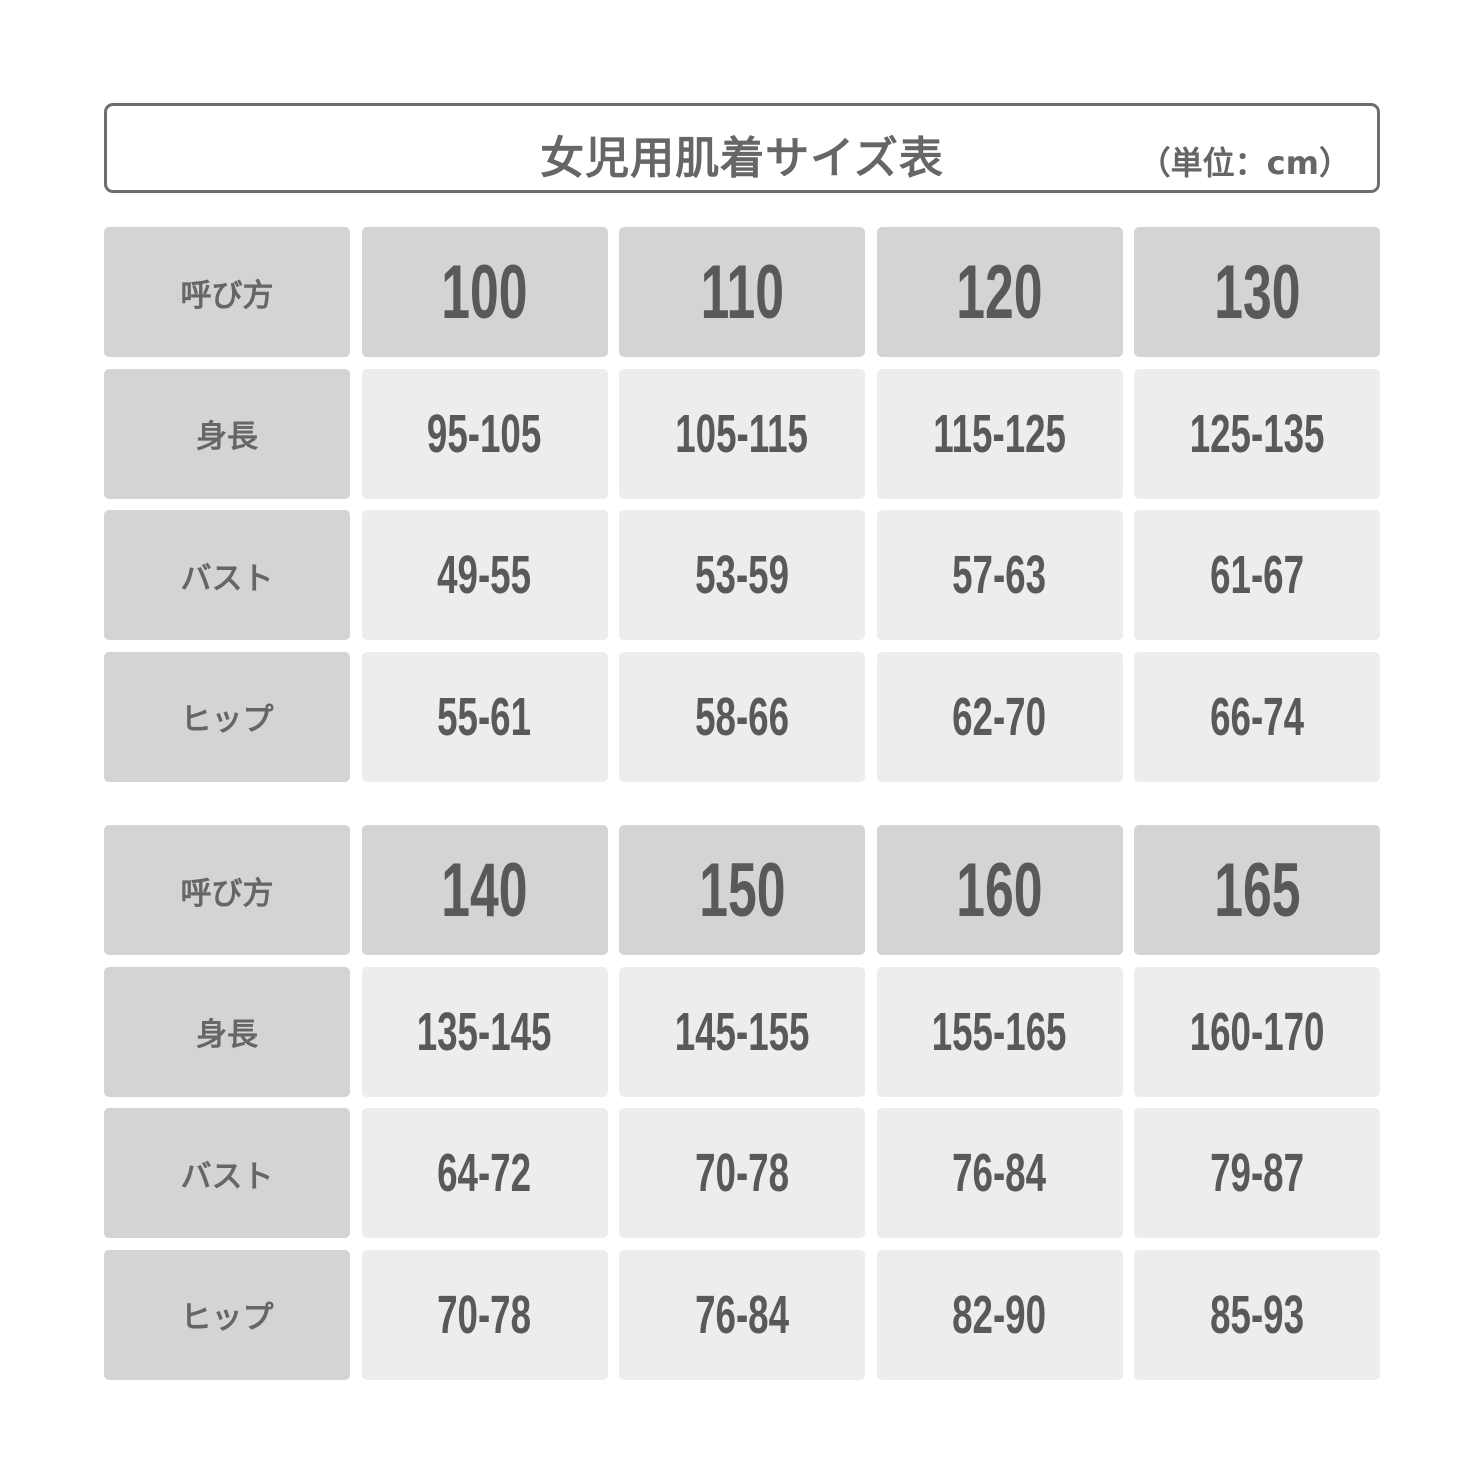 Image resolution: width=1483 pixels, height=1483 pixels. I want to click on value-cell-text: 55-61, so click(484, 716).